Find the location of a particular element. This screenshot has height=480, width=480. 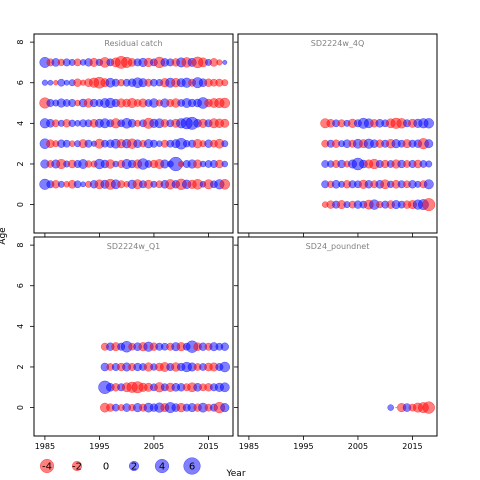

x-axis-label: Year is located at coordinates (235, 474).